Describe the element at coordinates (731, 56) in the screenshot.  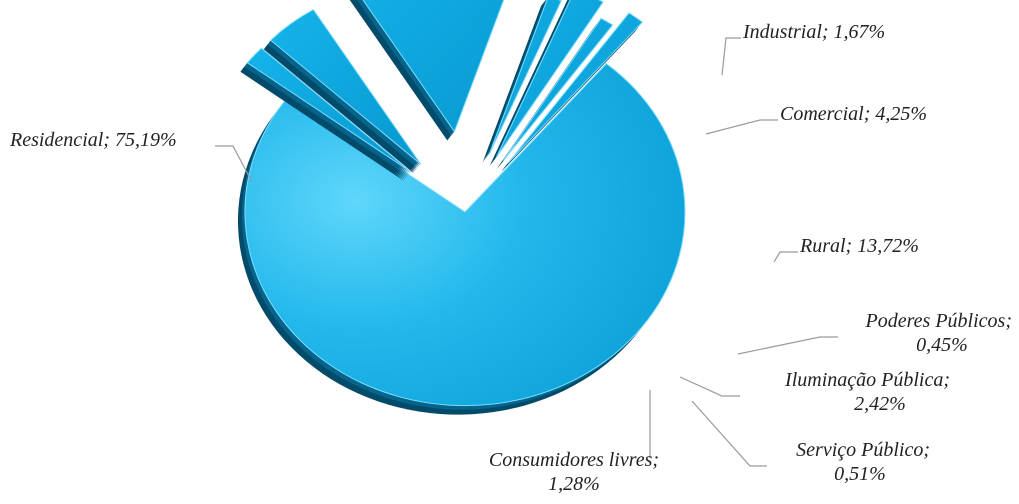
I see `leader-line-industrial` at that location.